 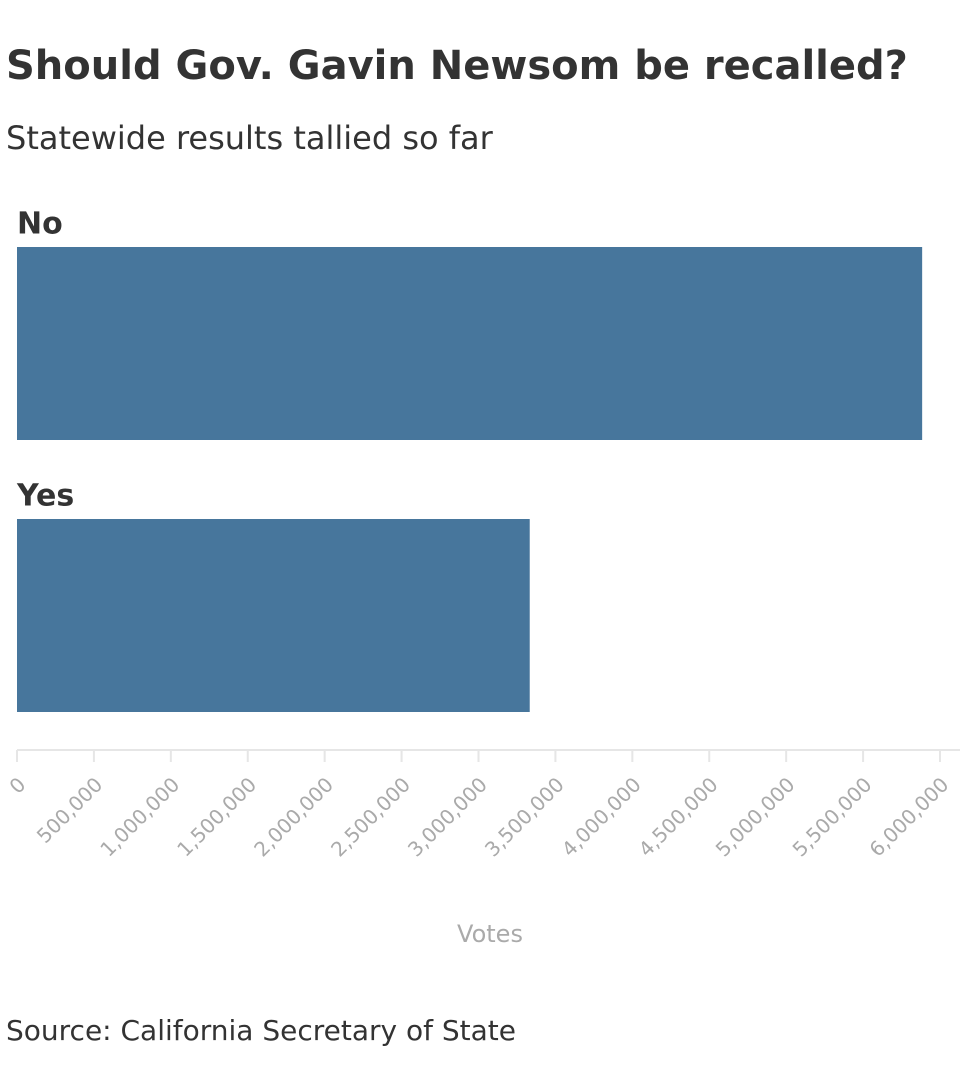 I want to click on x-tick-label: 1,500,000, so click(x=216, y=816).